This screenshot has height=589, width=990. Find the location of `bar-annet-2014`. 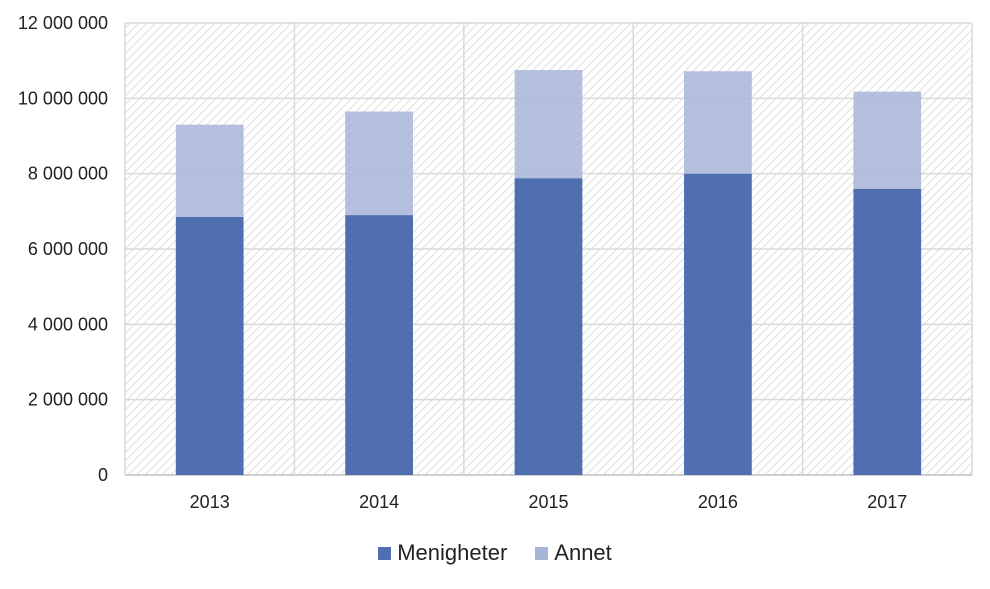

bar-annet-2014 is located at coordinates (379, 163).